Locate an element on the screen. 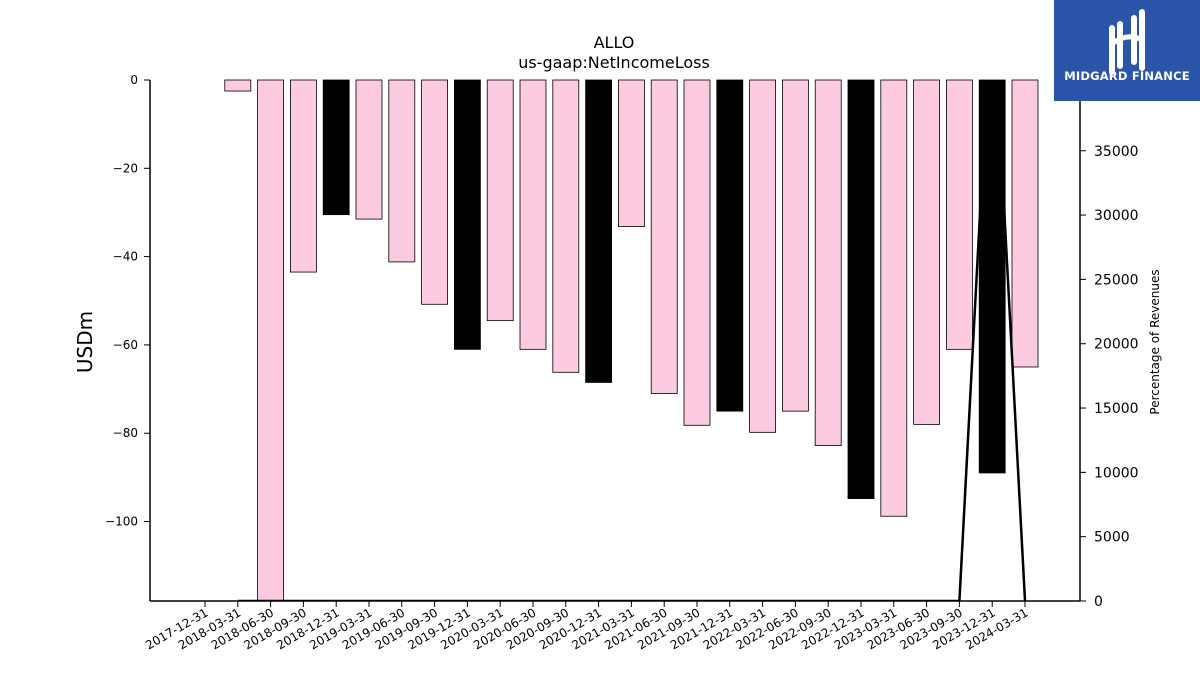 Image resolution: width=1200 pixels, height=675 pixels. brand-name: MIDGARD FINANCE is located at coordinates (1127, 76).